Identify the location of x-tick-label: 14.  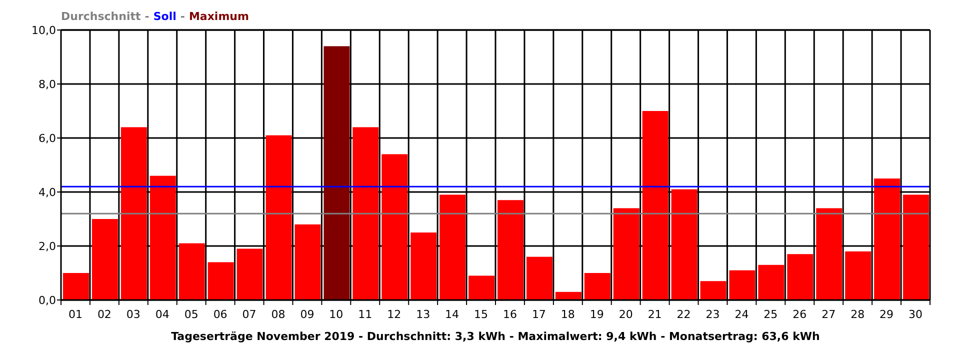
(452, 314).